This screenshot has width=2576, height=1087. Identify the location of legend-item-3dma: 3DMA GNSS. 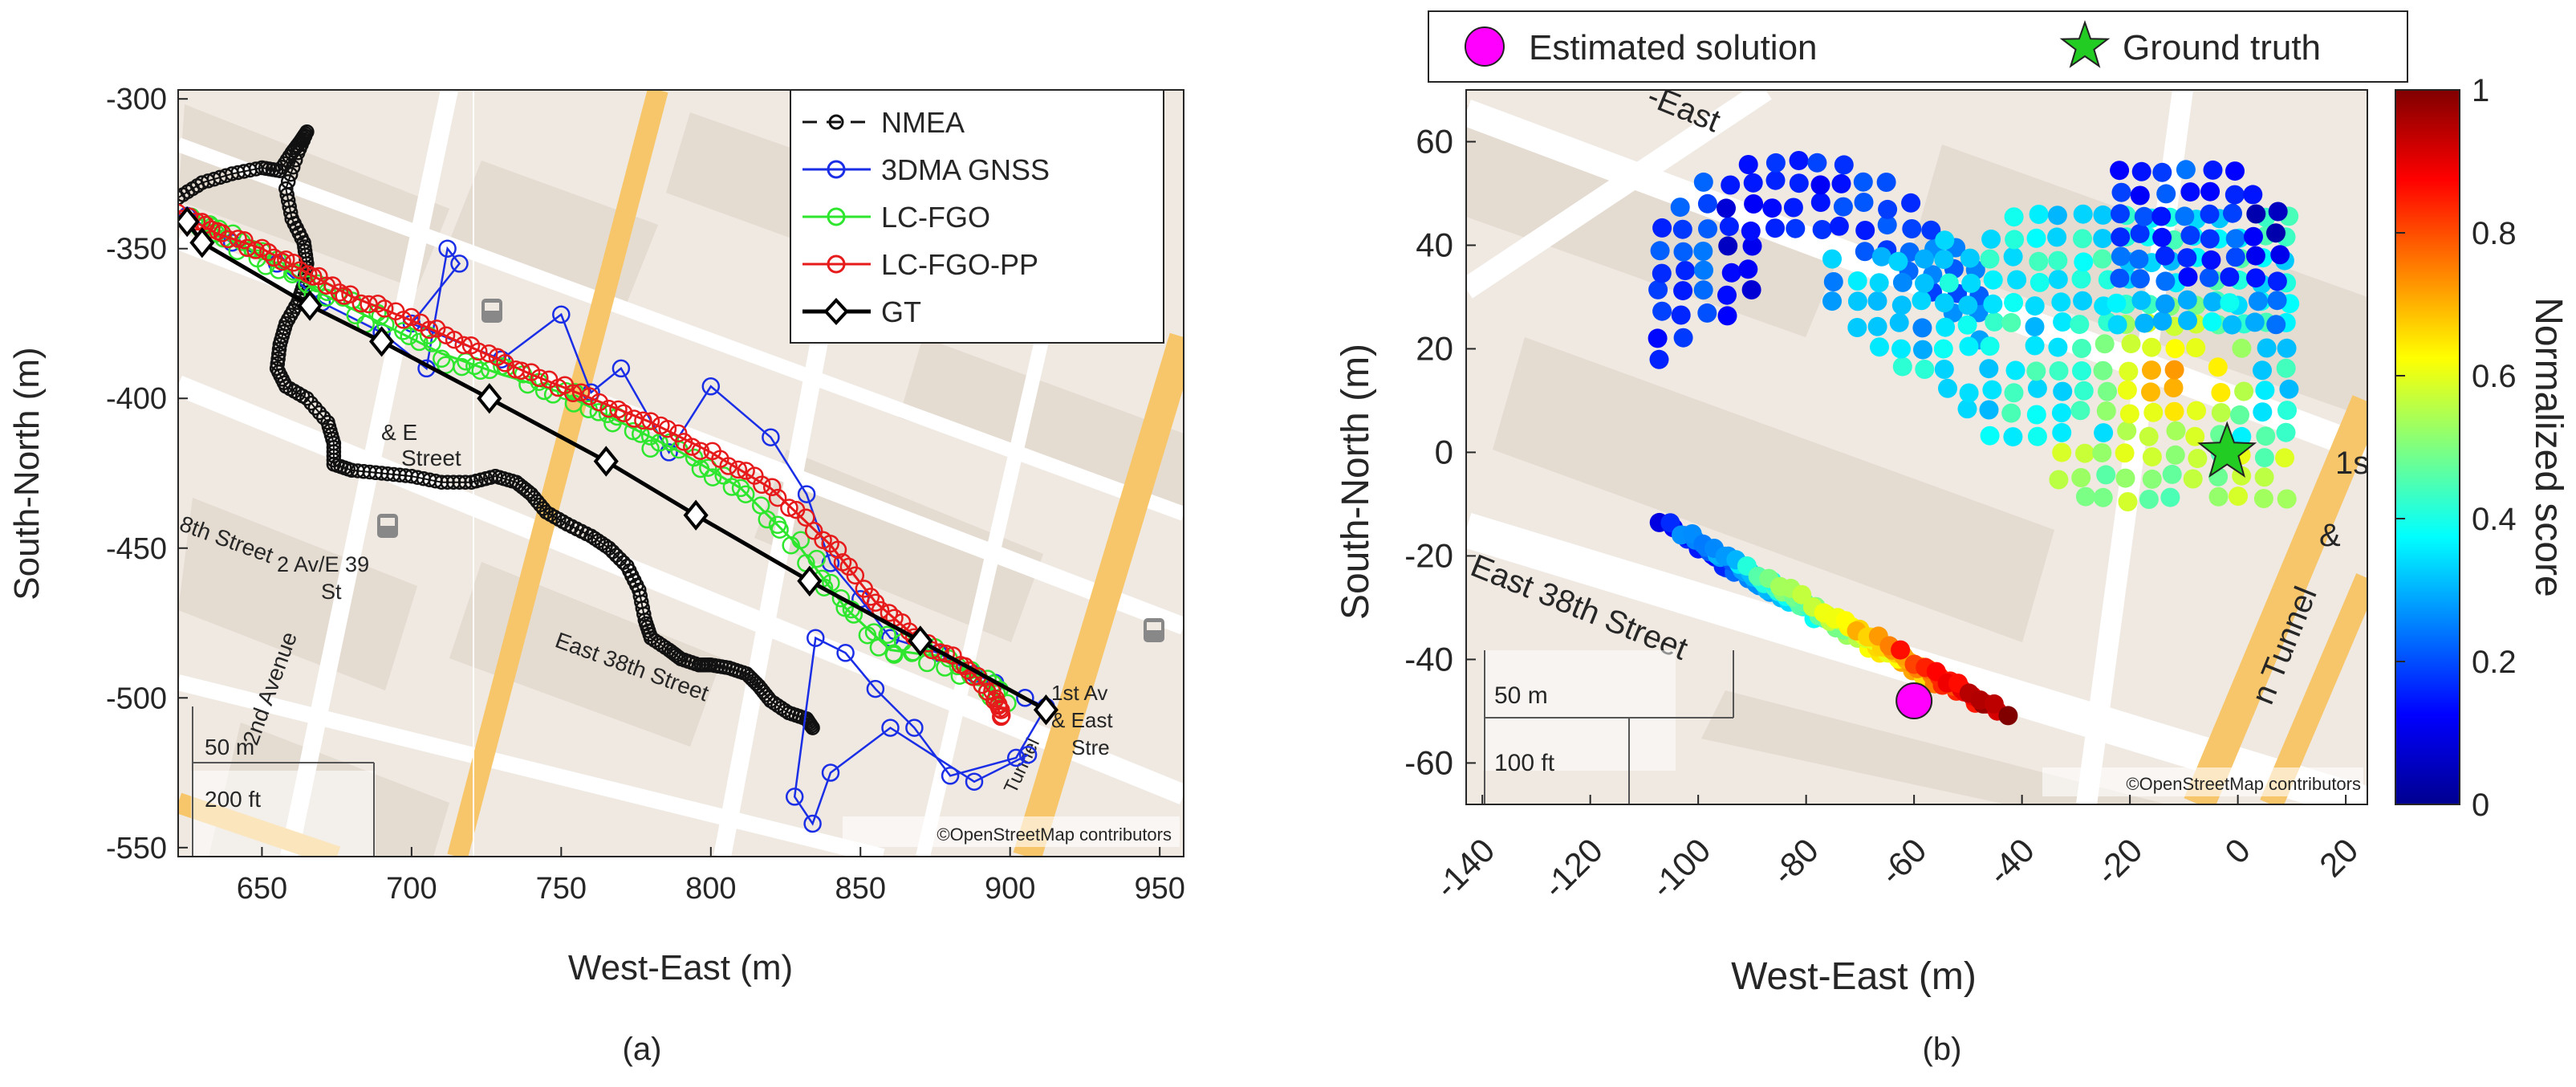
(926, 169).